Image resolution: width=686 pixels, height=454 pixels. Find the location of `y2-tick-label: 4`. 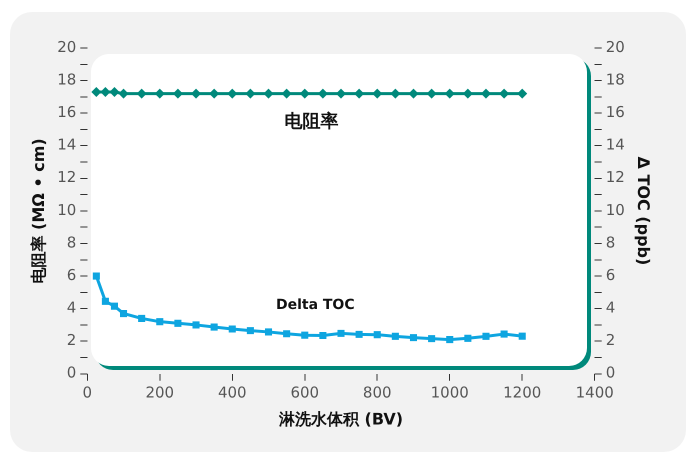

y2-tick-label: 4 is located at coordinates (611, 307).